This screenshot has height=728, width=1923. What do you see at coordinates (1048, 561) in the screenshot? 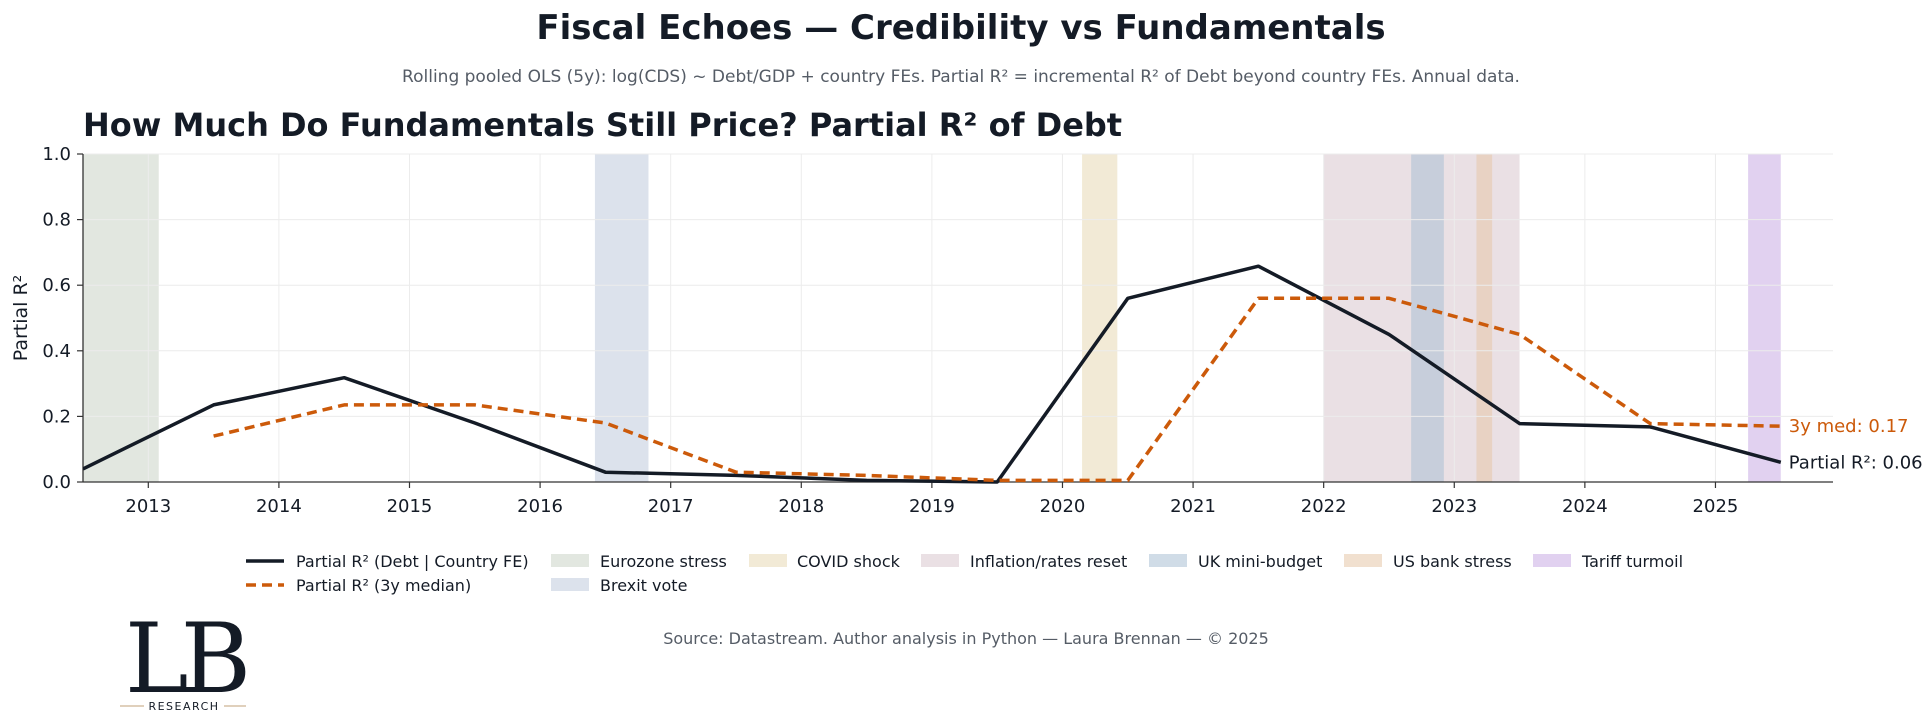
I see `legend-label-inflation: Inflation/rates reset` at bounding box center [1048, 561].